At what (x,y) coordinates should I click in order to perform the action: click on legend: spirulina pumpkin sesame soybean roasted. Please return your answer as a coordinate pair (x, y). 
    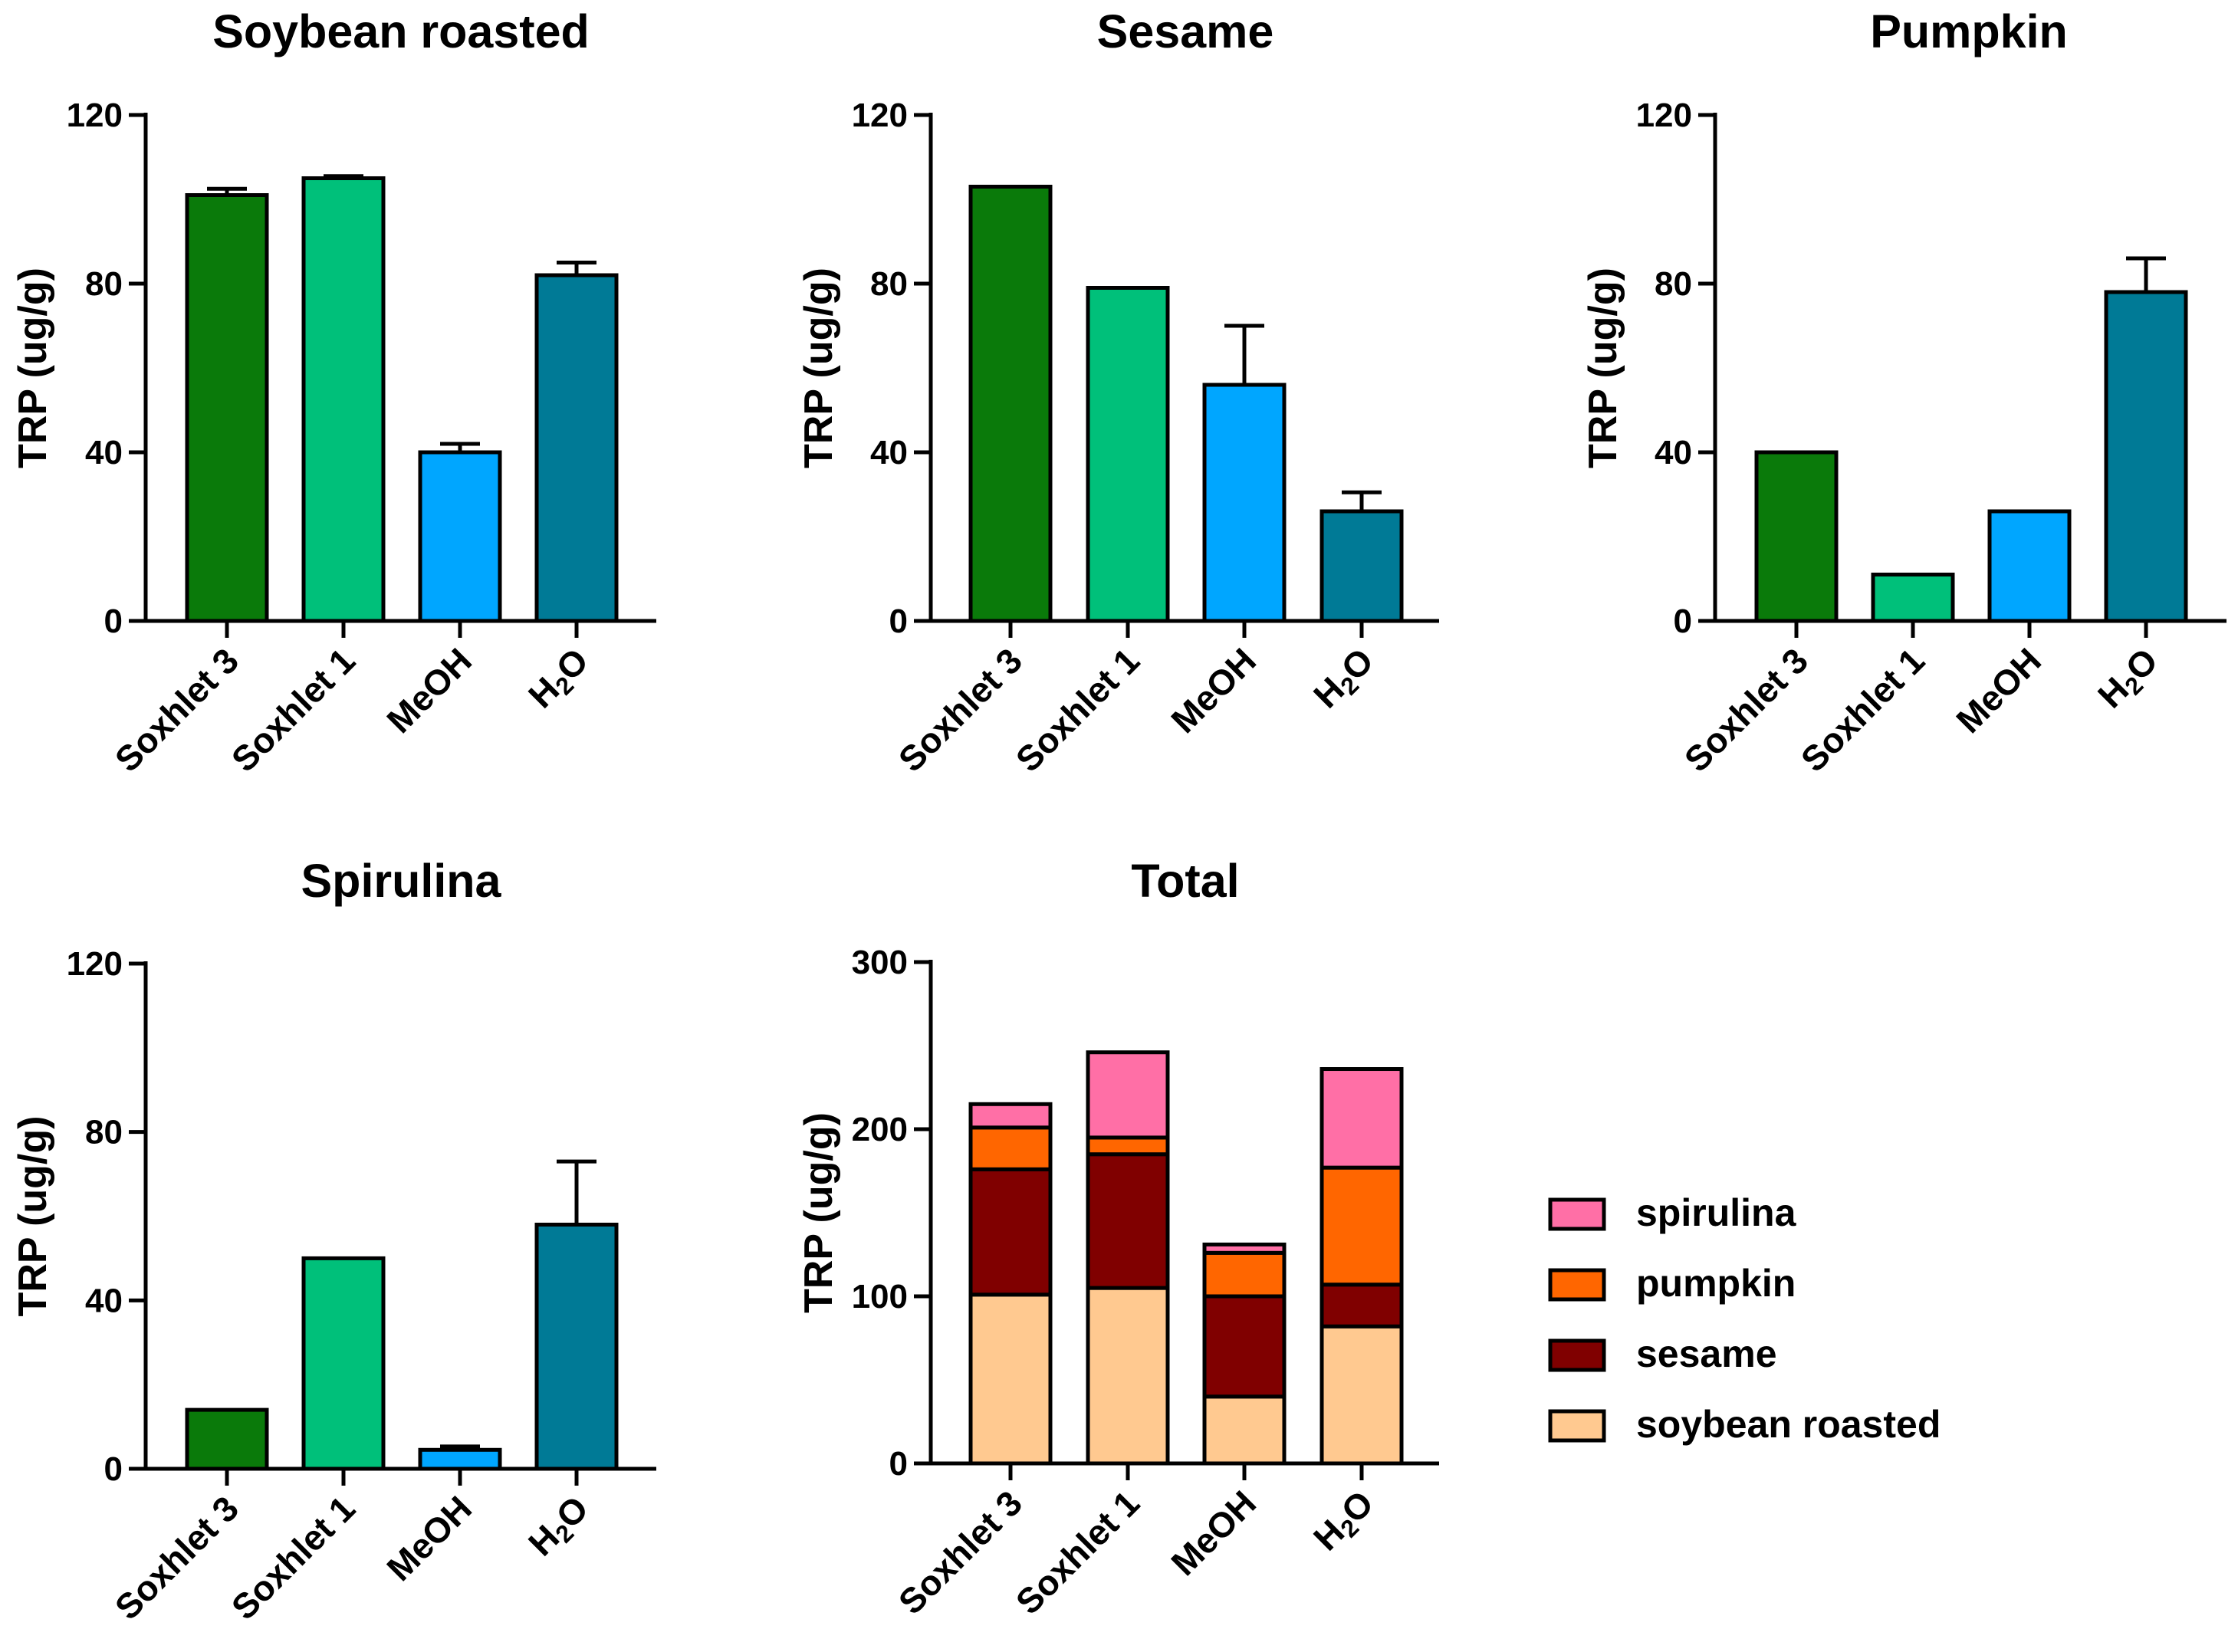
    Looking at the image, I should click on (1745, 1318).